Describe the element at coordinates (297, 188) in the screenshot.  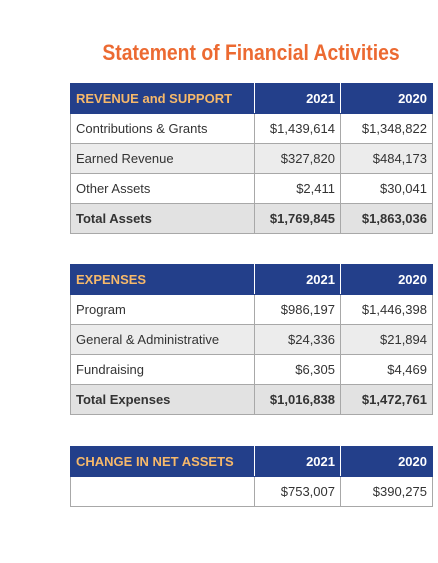
I see `amount-cell: $2,411` at that location.